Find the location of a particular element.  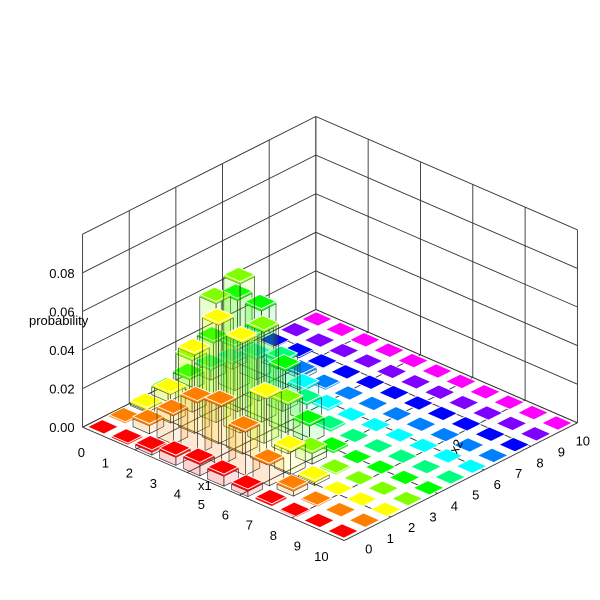

y-tick-label: 4 is located at coordinates (454, 505).